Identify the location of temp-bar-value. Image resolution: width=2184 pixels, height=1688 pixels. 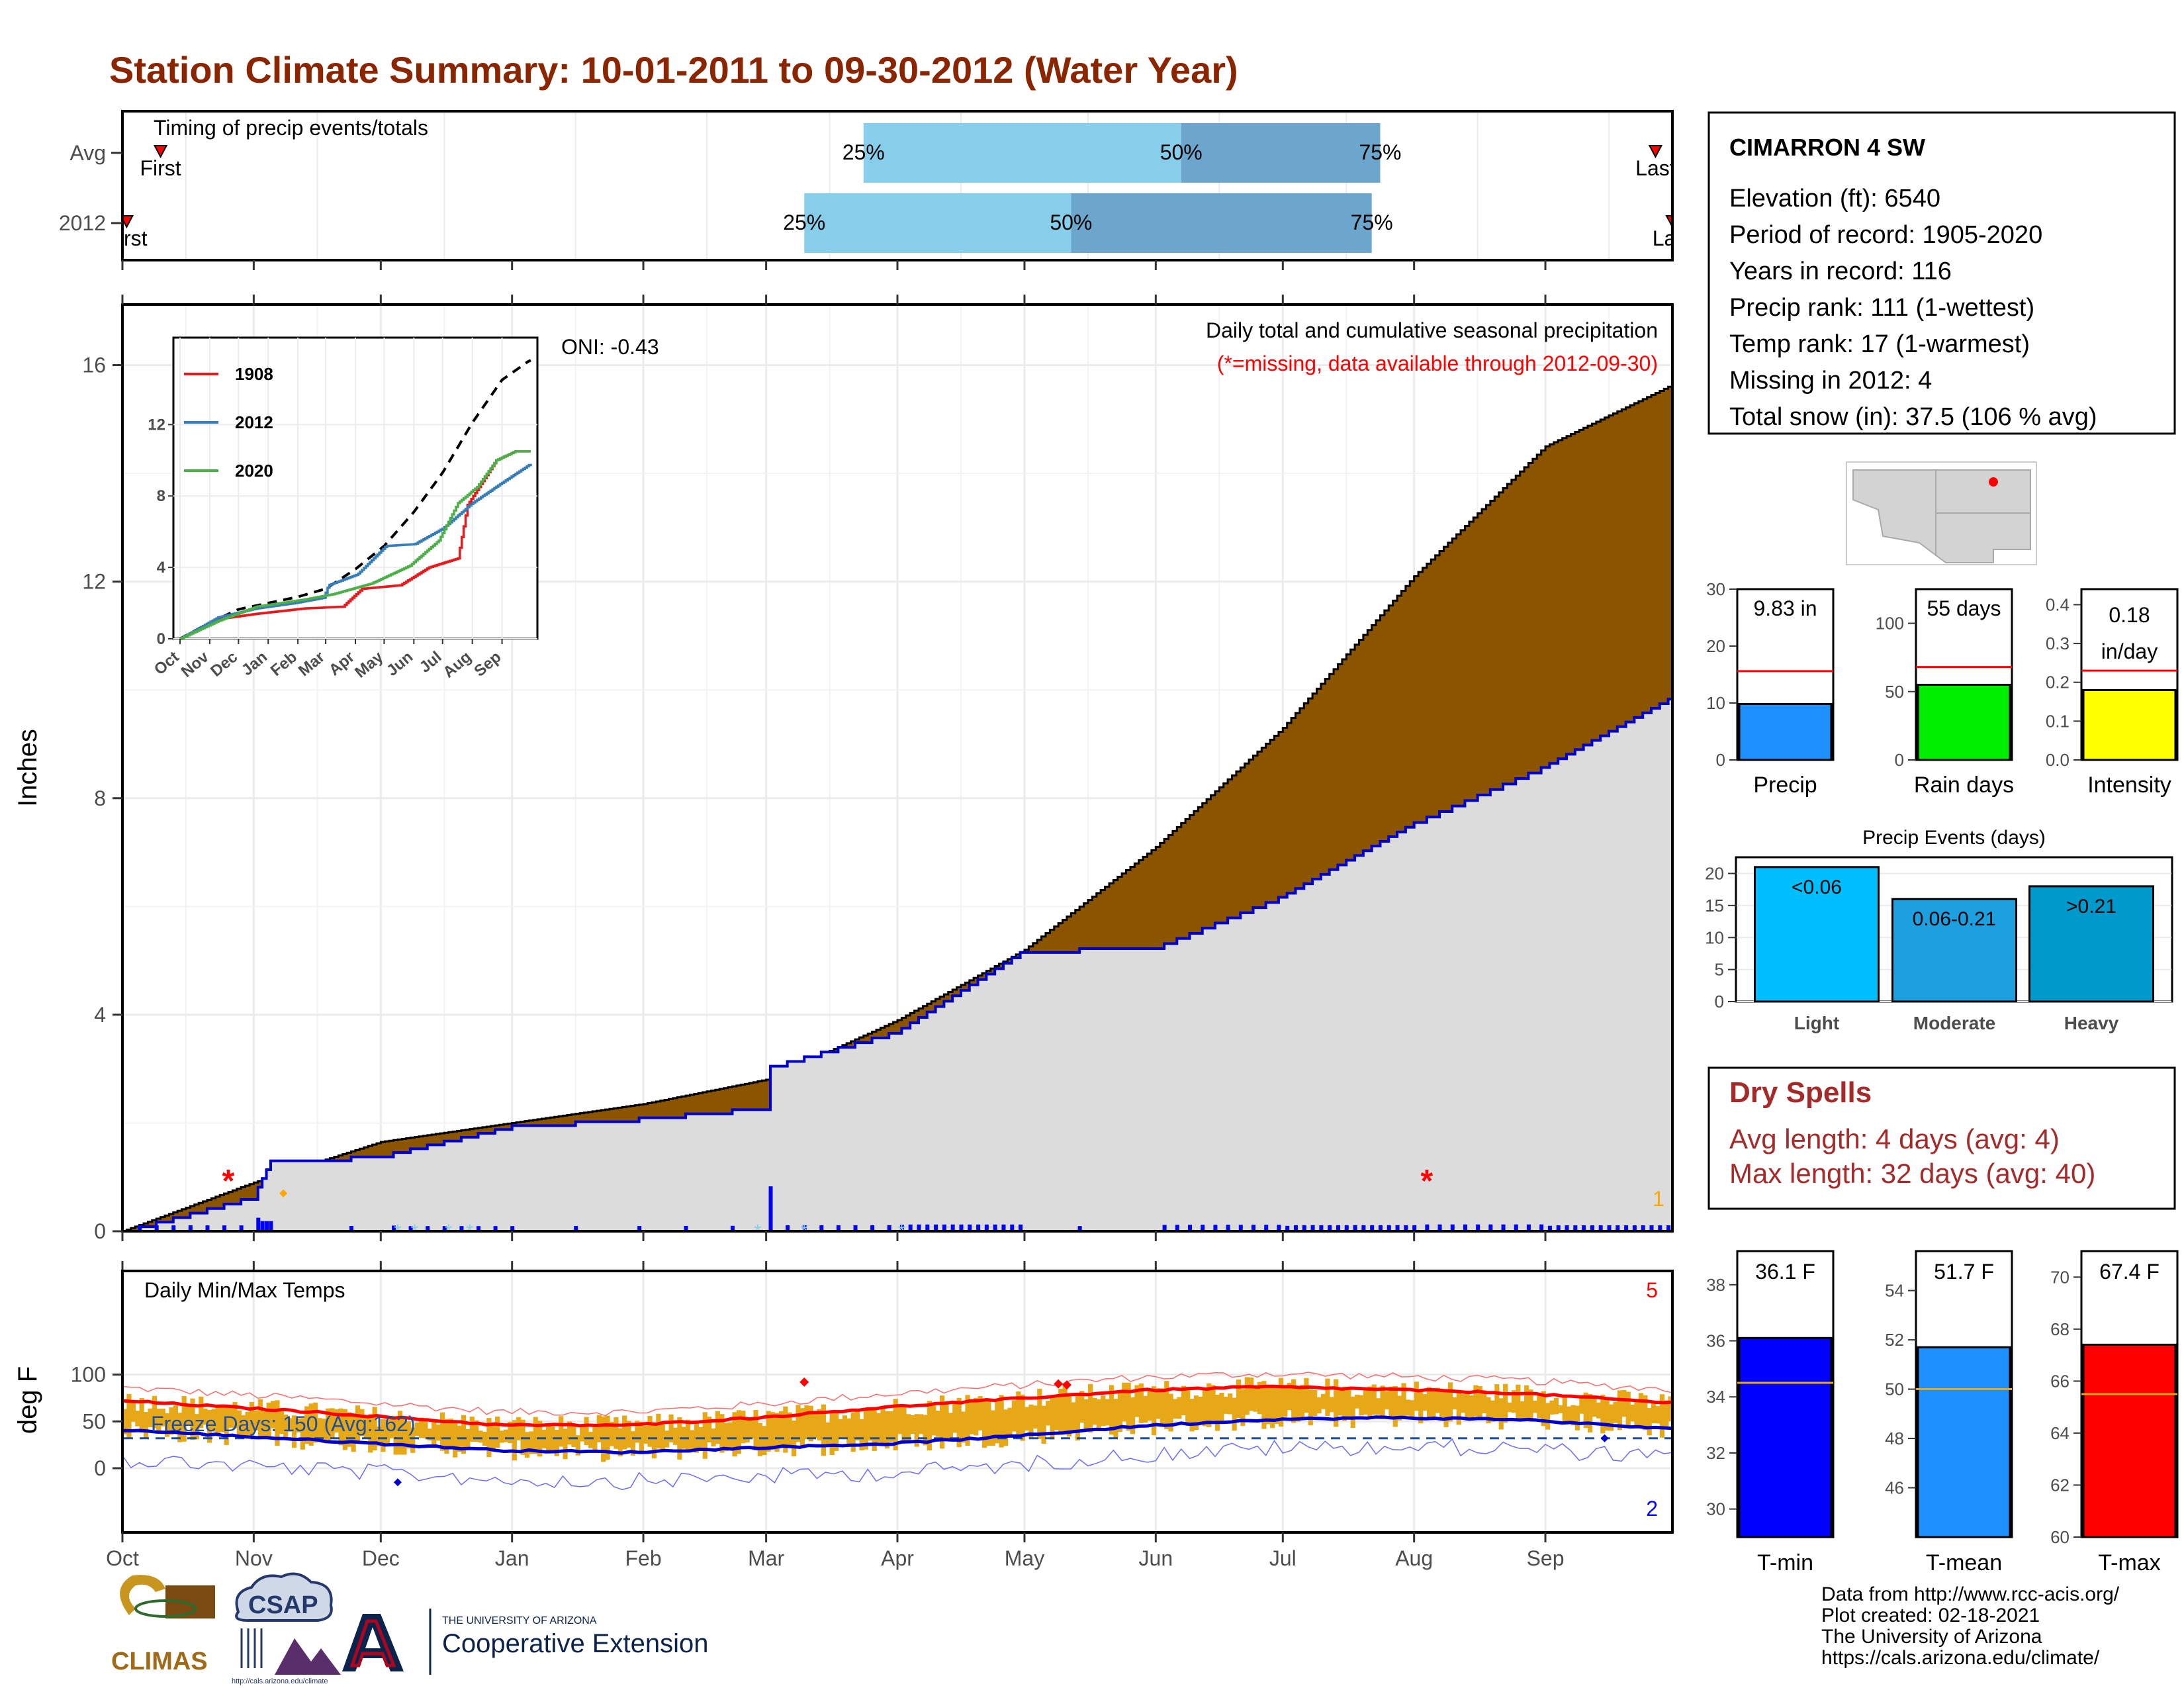
(2129, 1440).